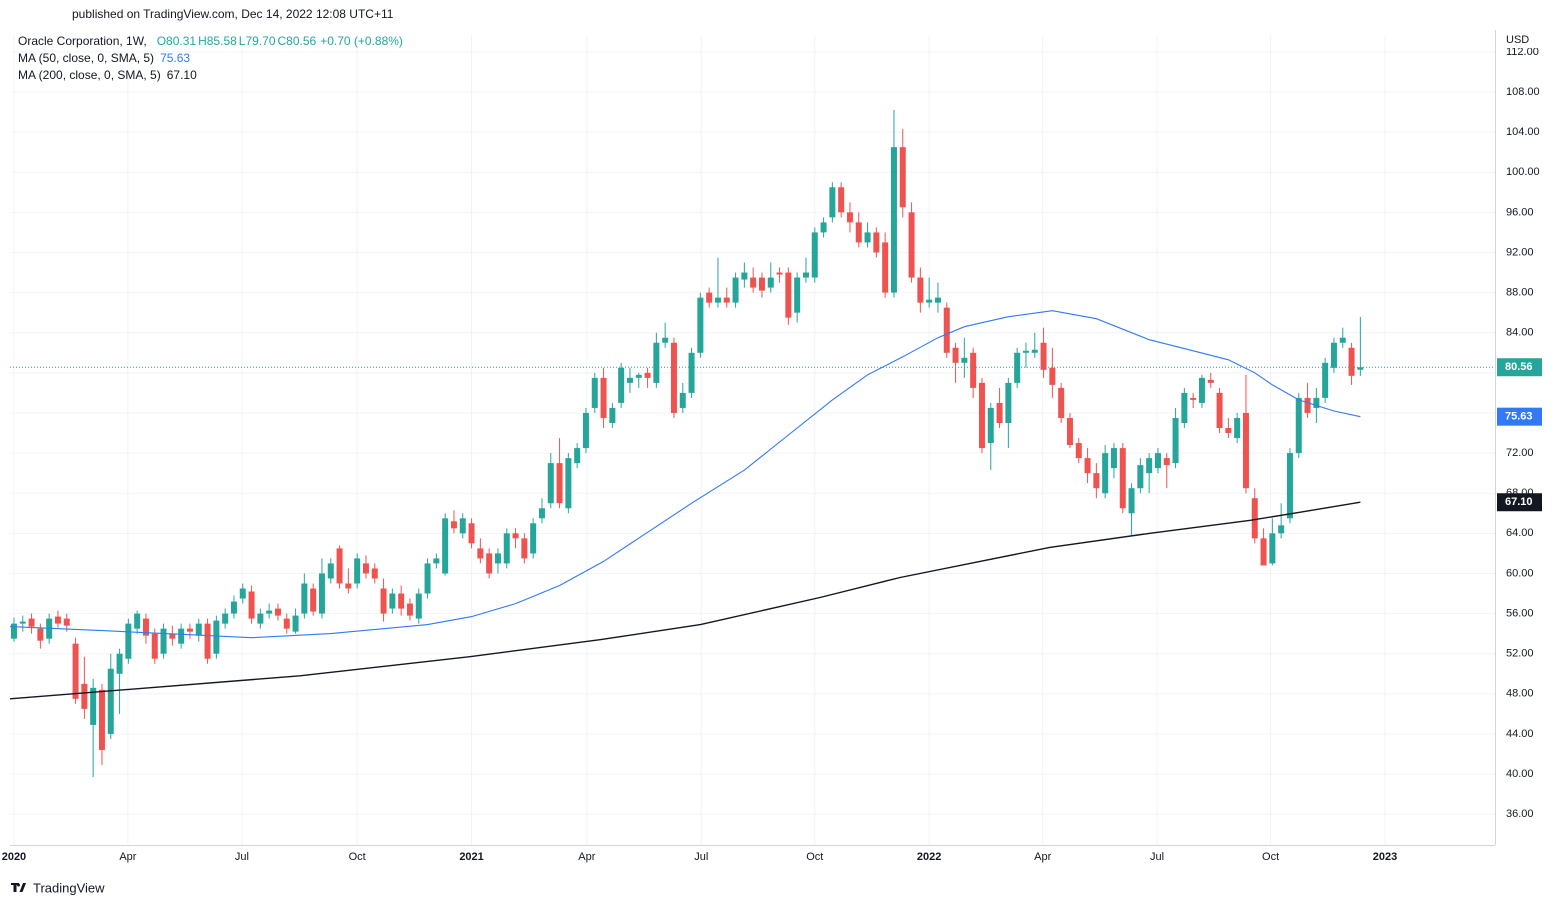  I want to click on ma-tag: 75.63, so click(1519, 417).